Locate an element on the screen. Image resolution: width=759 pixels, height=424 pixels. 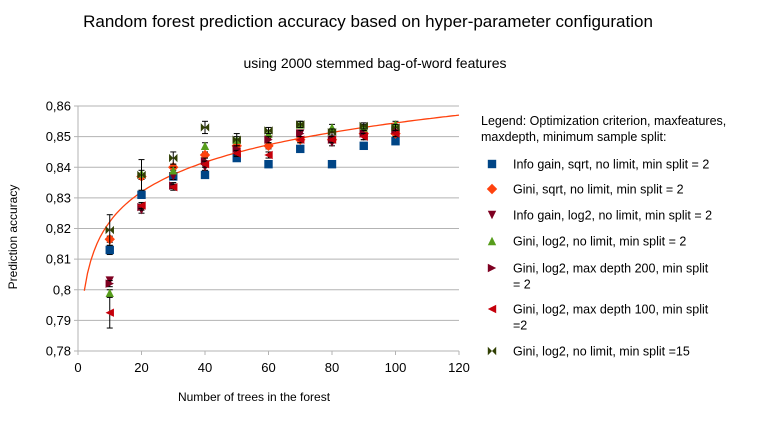
legend-entry-1: Info gain, sqrt, no limit, min split = 2 is located at coordinates (598, 165).